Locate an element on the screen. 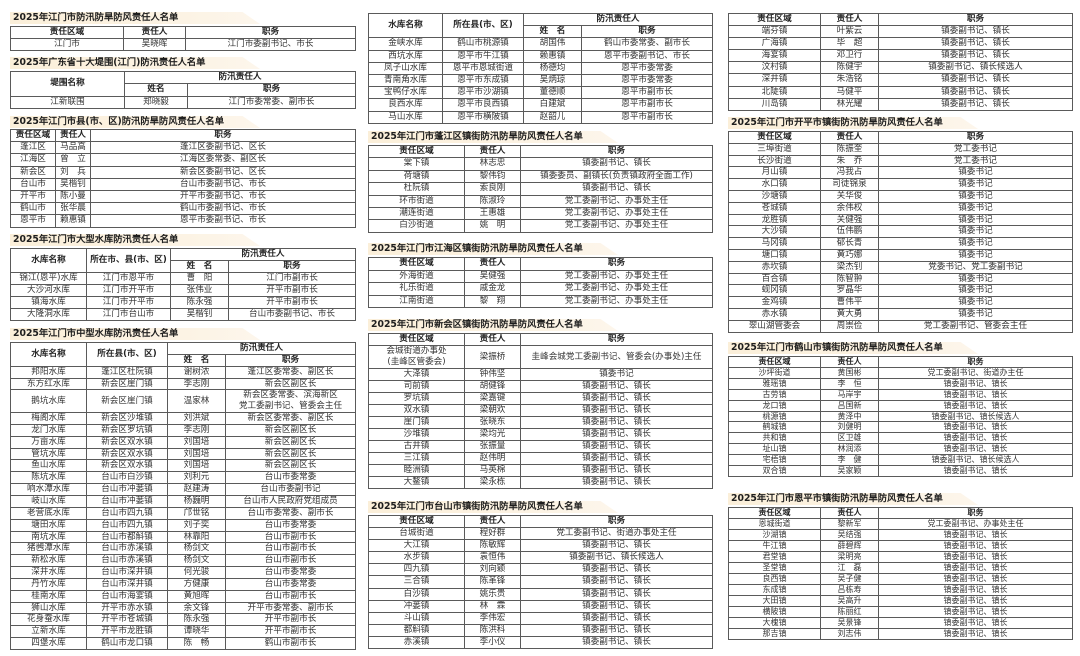  table-row: 金鸡镇 曹伟平 镇委书记 is located at coordinates (900, 302).